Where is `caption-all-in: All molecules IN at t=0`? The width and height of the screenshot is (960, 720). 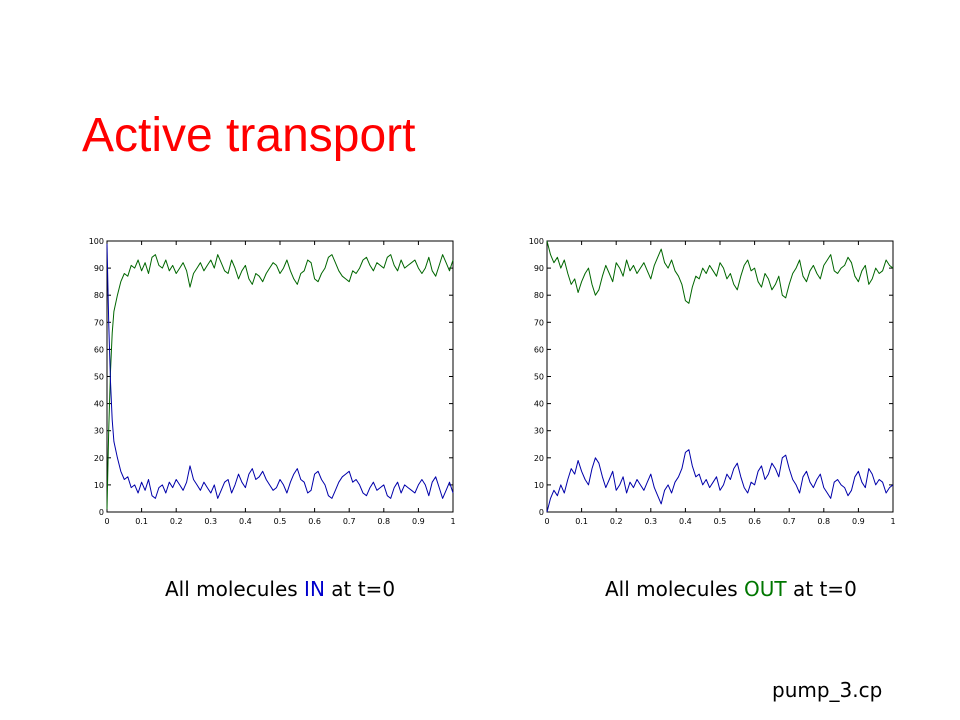
caption-all-in: All molecules IN at t=0 is located at coordinates (280, 589).